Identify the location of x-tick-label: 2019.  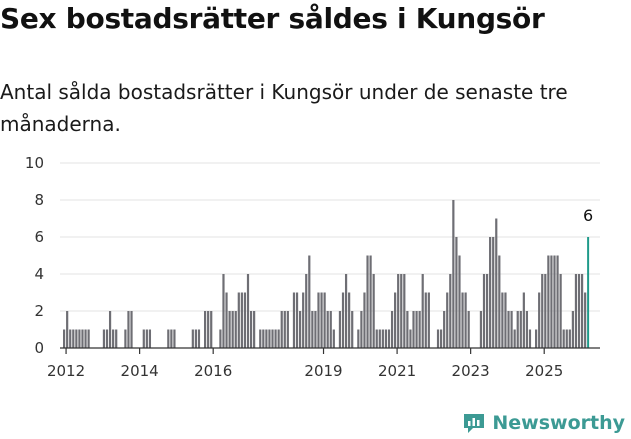
(323, 371).